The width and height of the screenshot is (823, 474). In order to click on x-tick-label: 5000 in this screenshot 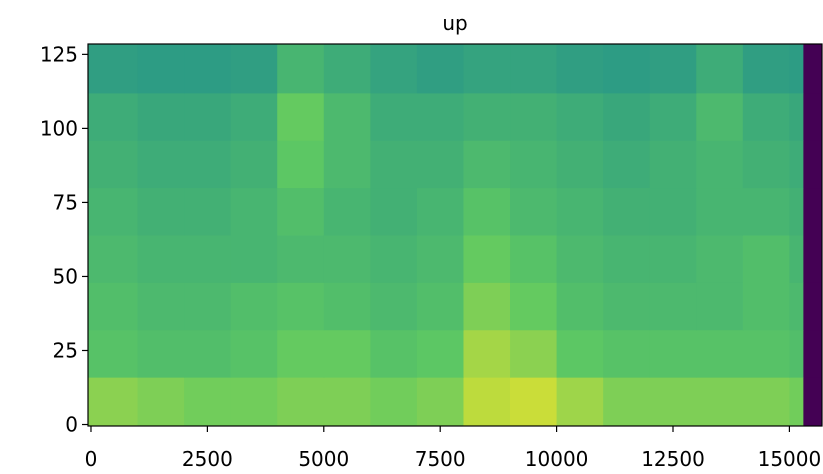, I will do `click(323, 459)`.